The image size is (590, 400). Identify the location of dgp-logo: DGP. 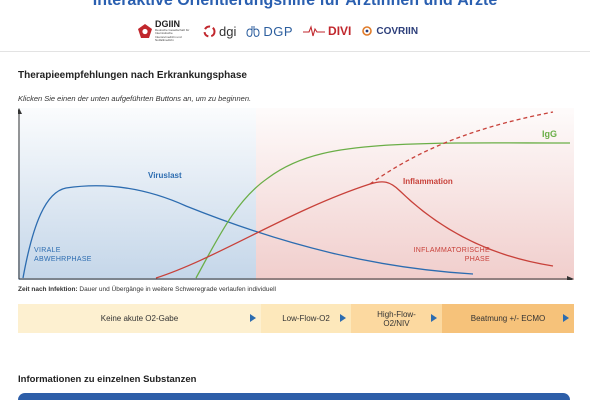
(269, 31).